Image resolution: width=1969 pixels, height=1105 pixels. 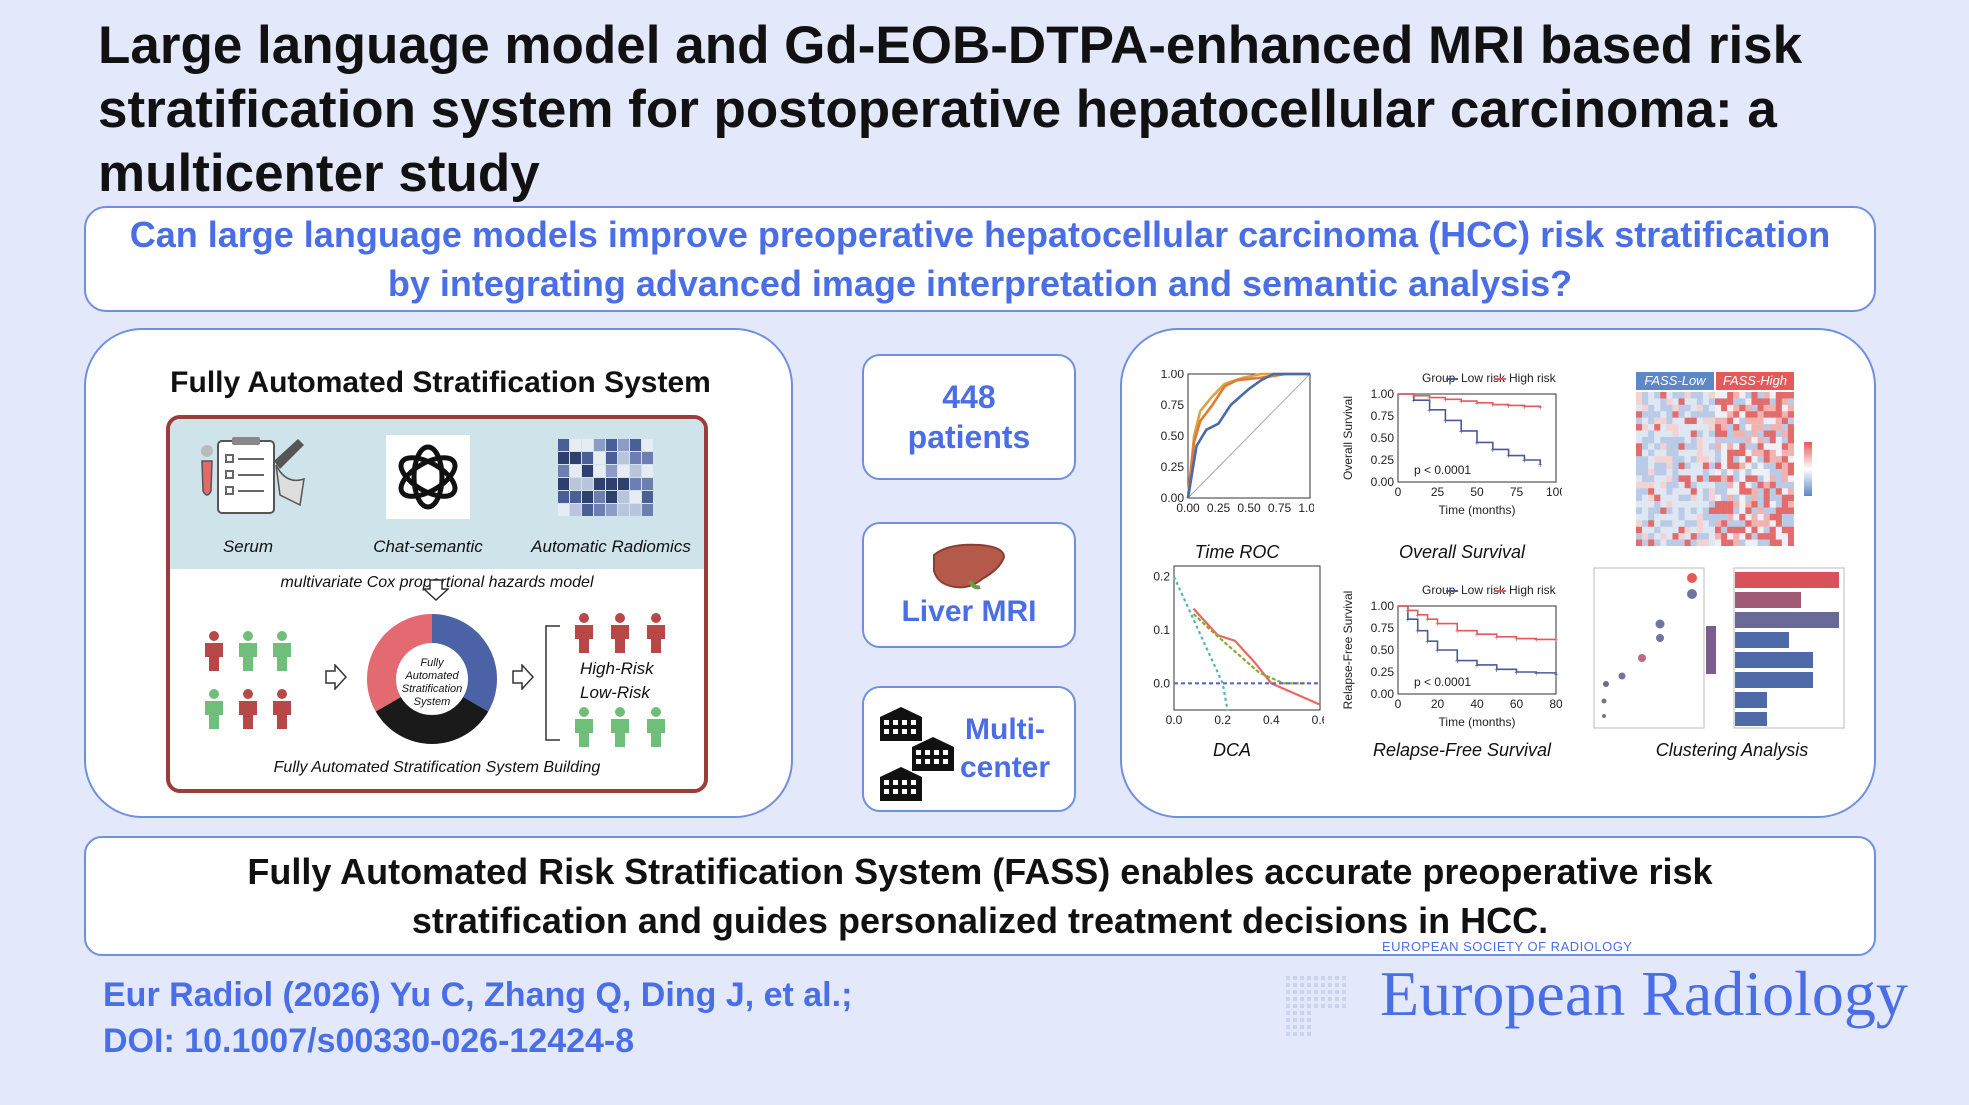 I want to click on roc-caption: Time ROC, so click(x=1237, y=552).